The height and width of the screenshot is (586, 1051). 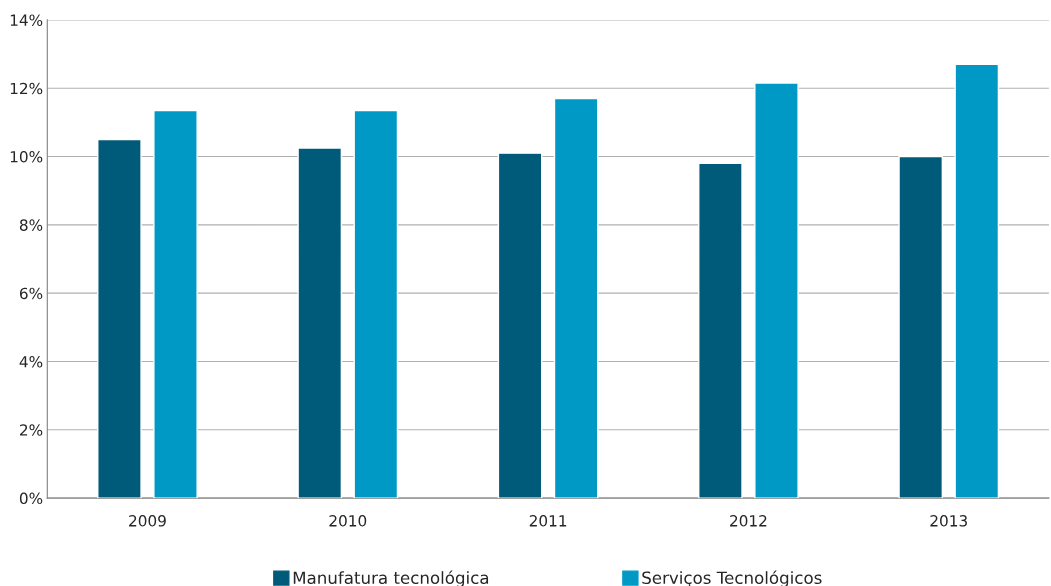 I want to click on x-tick-label: 2010, so click(x=348, y=521).